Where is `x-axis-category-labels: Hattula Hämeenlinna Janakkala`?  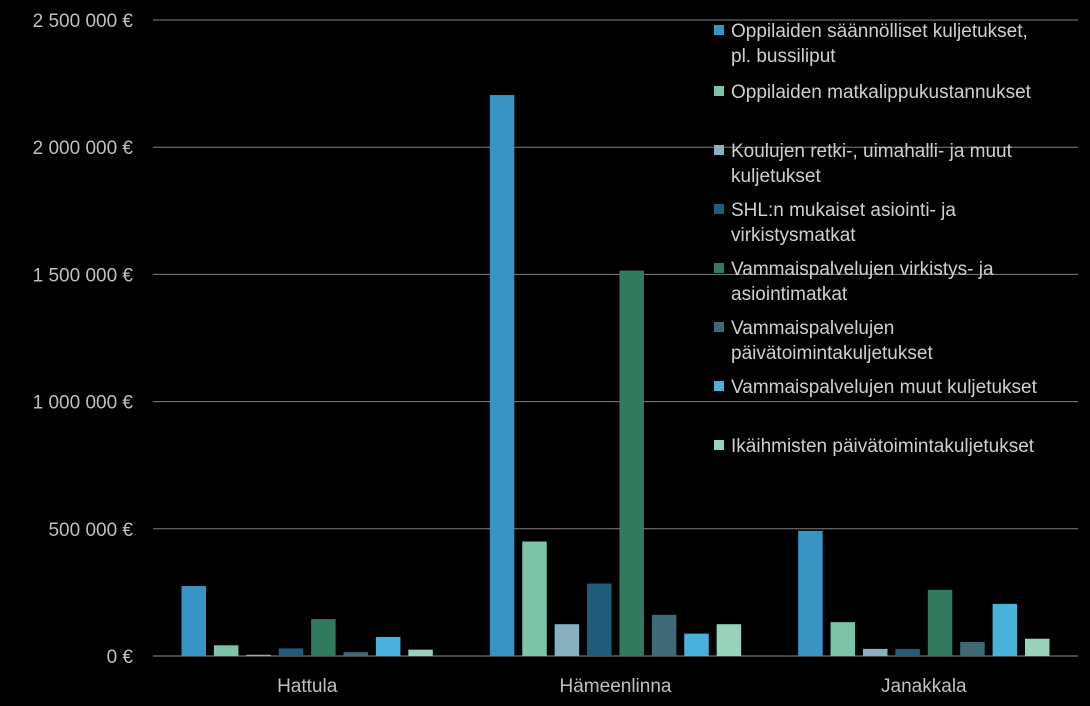 x-axis-category-labels: Hattula Hämeenlinna Janakkala is located at coordinates (622, 686).